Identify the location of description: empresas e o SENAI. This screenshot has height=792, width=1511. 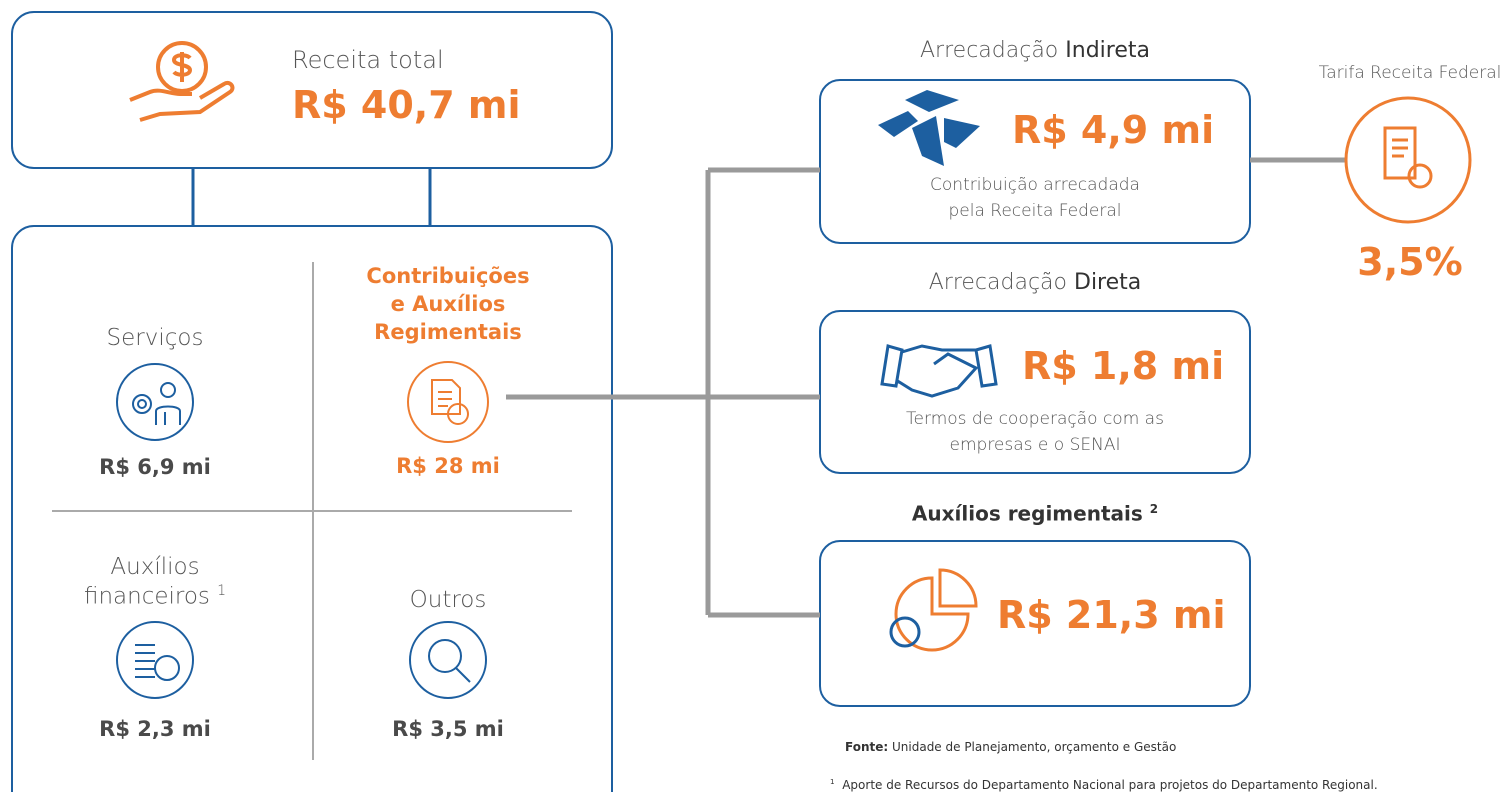
(1035, 445).